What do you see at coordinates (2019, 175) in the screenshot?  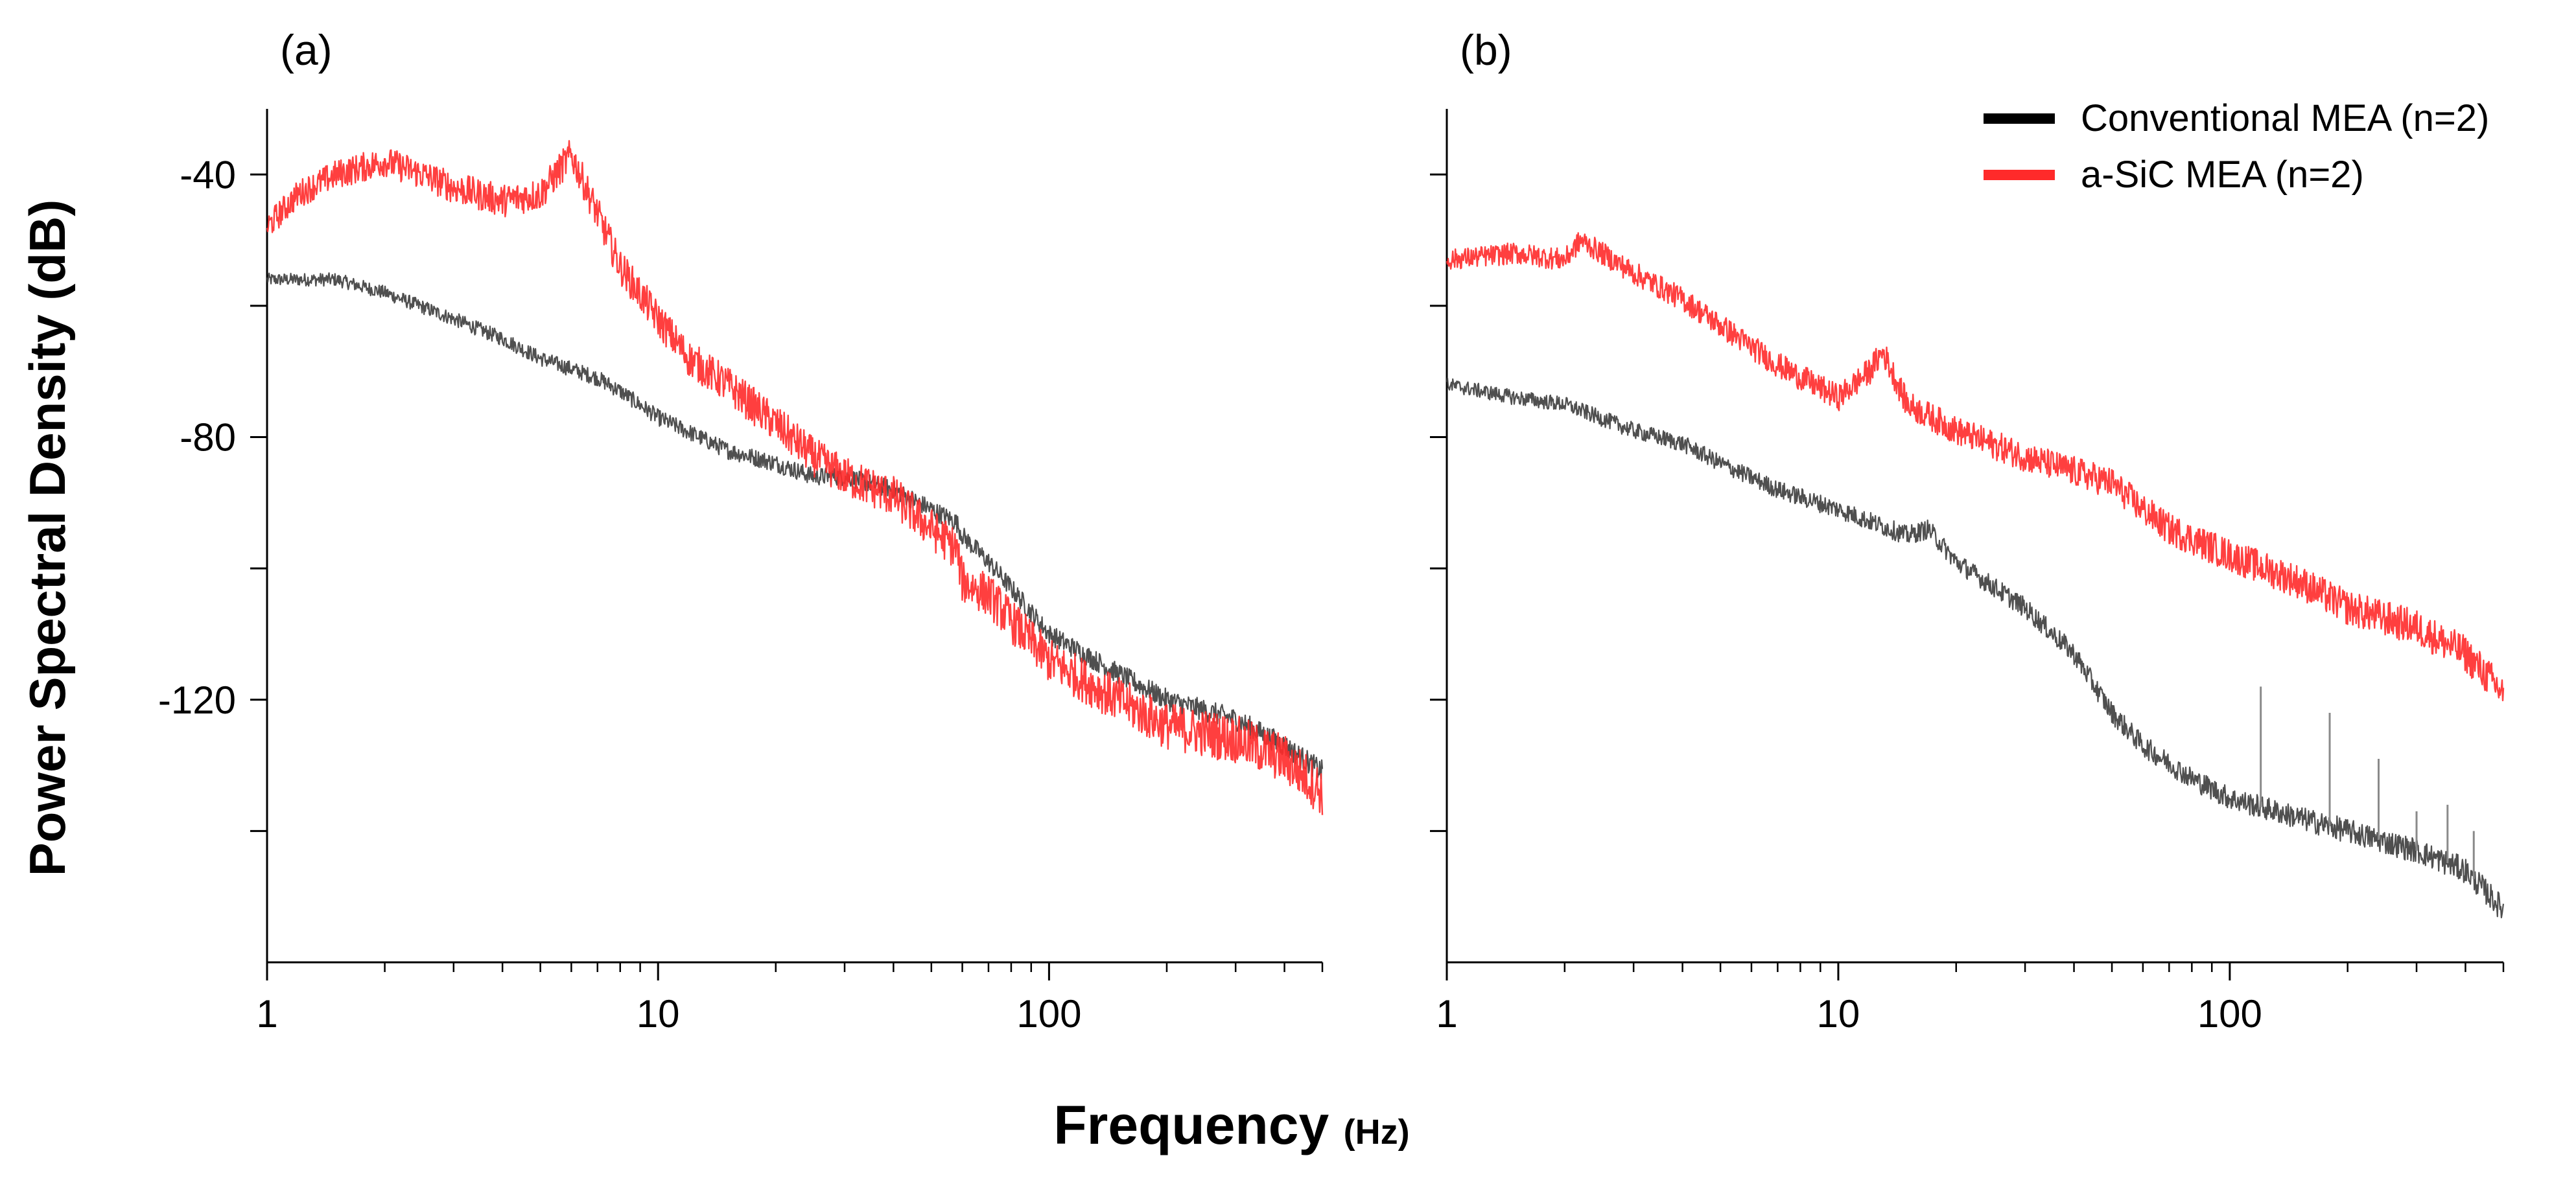 I see `legend-swatch-asic` at bounding box center [2019, 175].